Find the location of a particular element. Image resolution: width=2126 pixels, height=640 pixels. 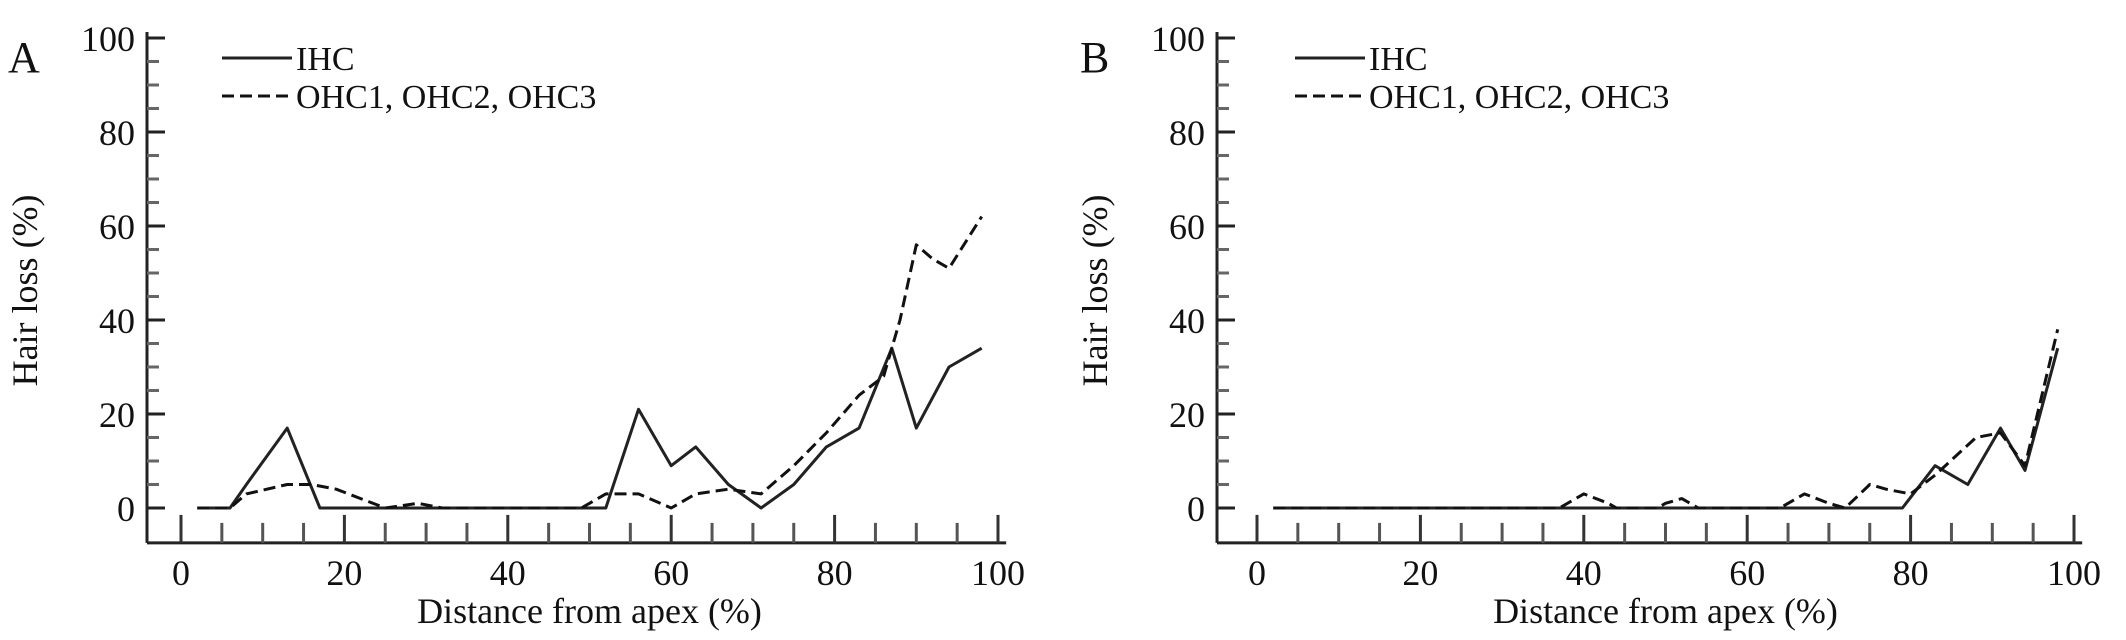

series-line-ohc is located at coordinates (1666, 419).